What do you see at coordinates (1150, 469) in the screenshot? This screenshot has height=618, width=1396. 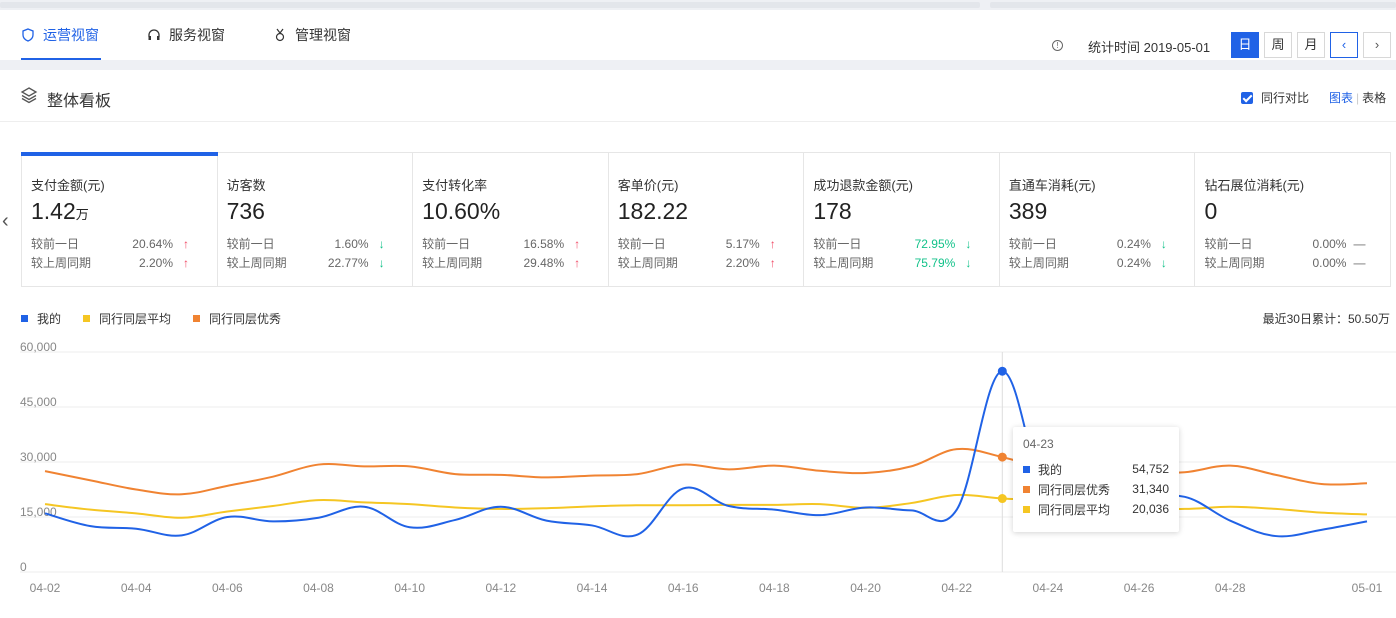 I see `tooltip-value: 54,752` at bounding box center [1150, 469].